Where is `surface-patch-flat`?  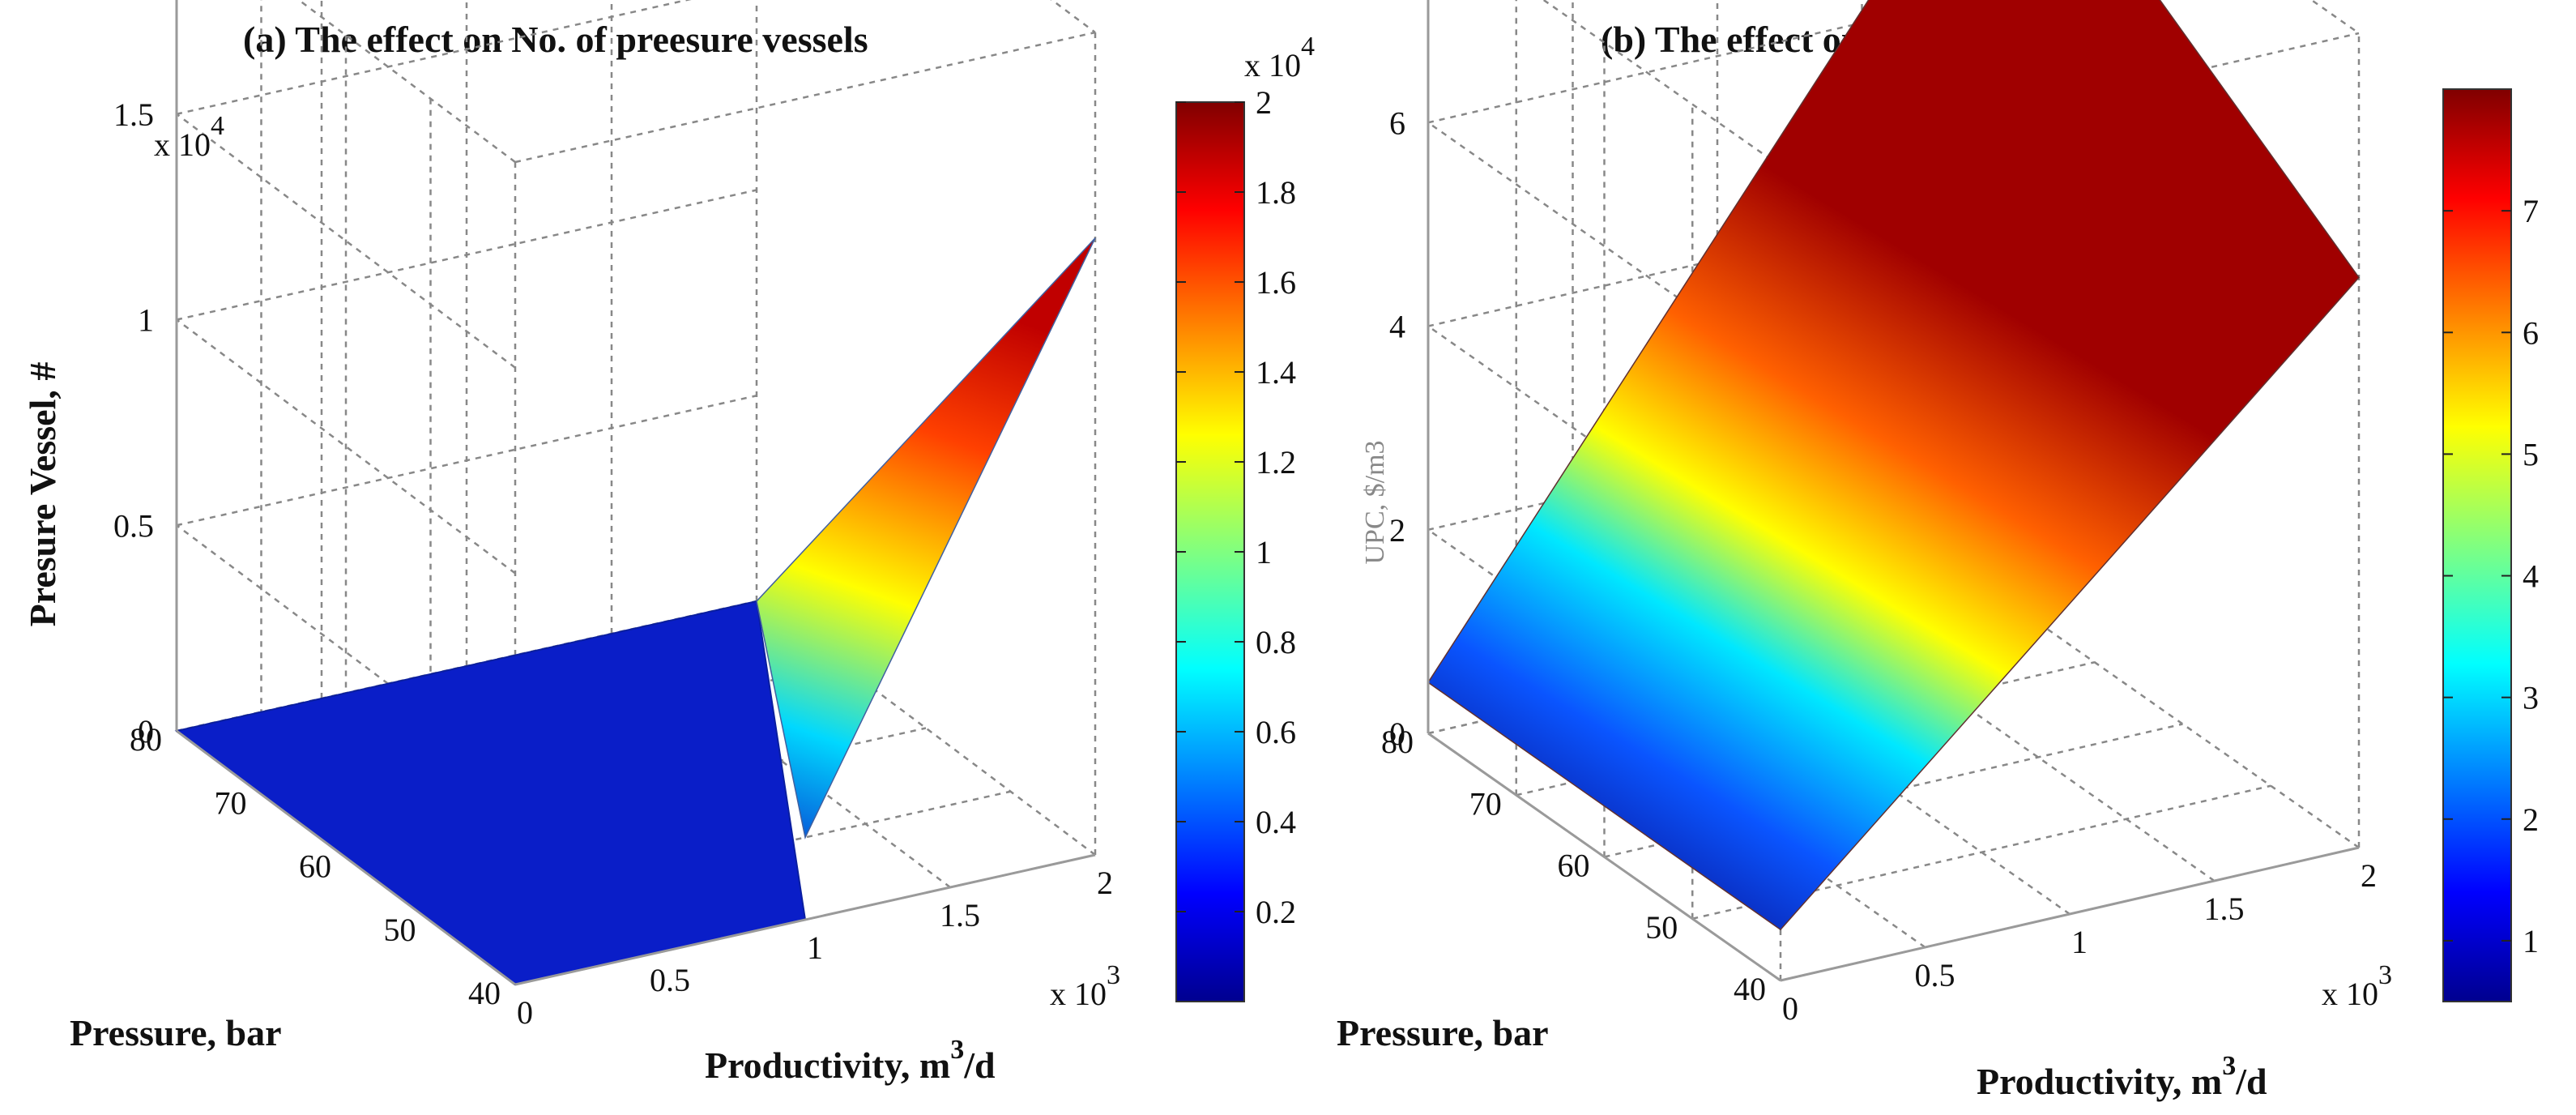
surface-patch-flat is located at coordinates (491, 793).